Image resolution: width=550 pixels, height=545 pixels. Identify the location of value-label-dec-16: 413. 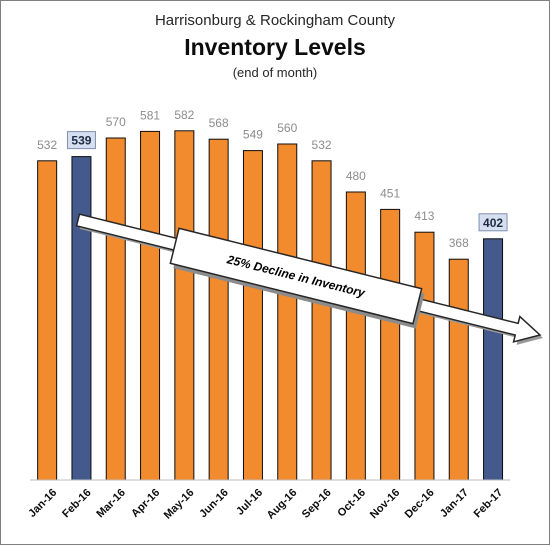
(424, 216).